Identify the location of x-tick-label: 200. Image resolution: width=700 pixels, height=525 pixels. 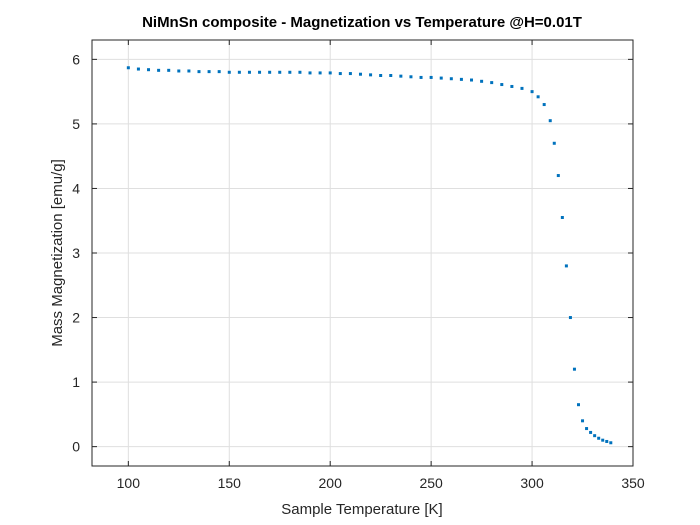
(331, 483).